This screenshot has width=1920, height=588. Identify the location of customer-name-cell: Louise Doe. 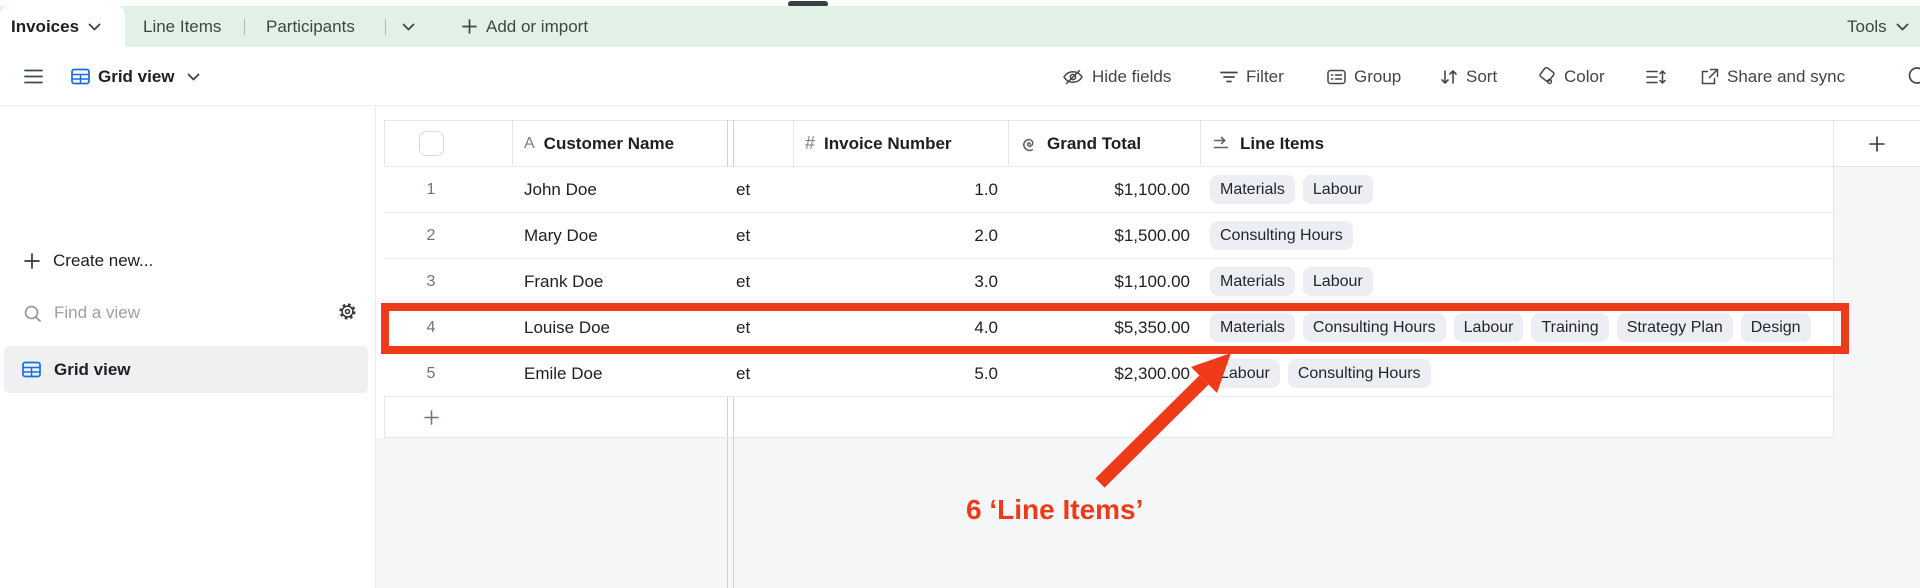
(567, 327).